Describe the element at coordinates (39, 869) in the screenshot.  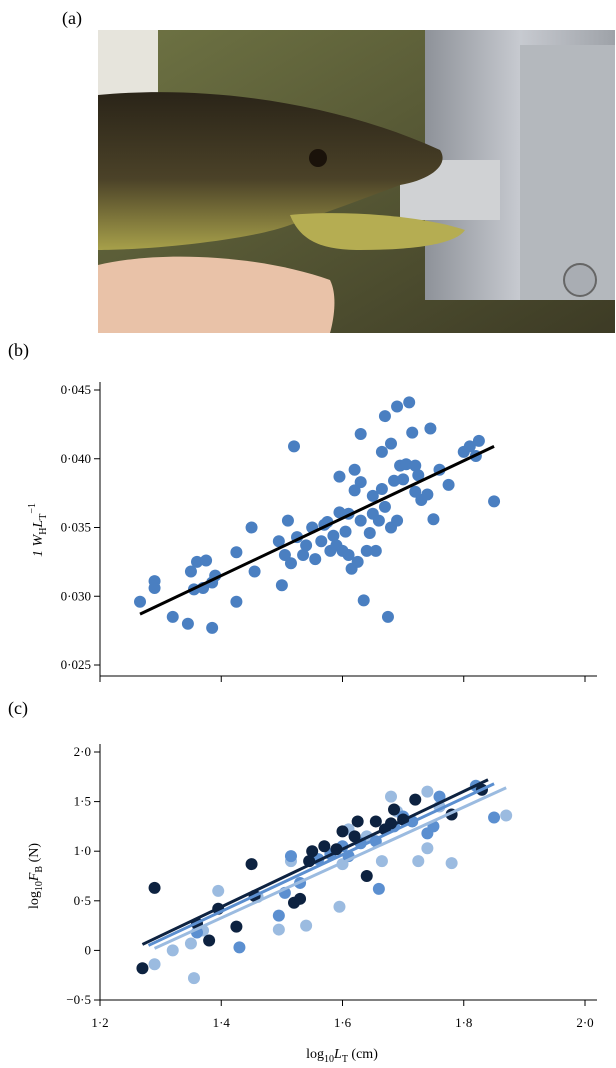
I see `label-part: B` at that location.